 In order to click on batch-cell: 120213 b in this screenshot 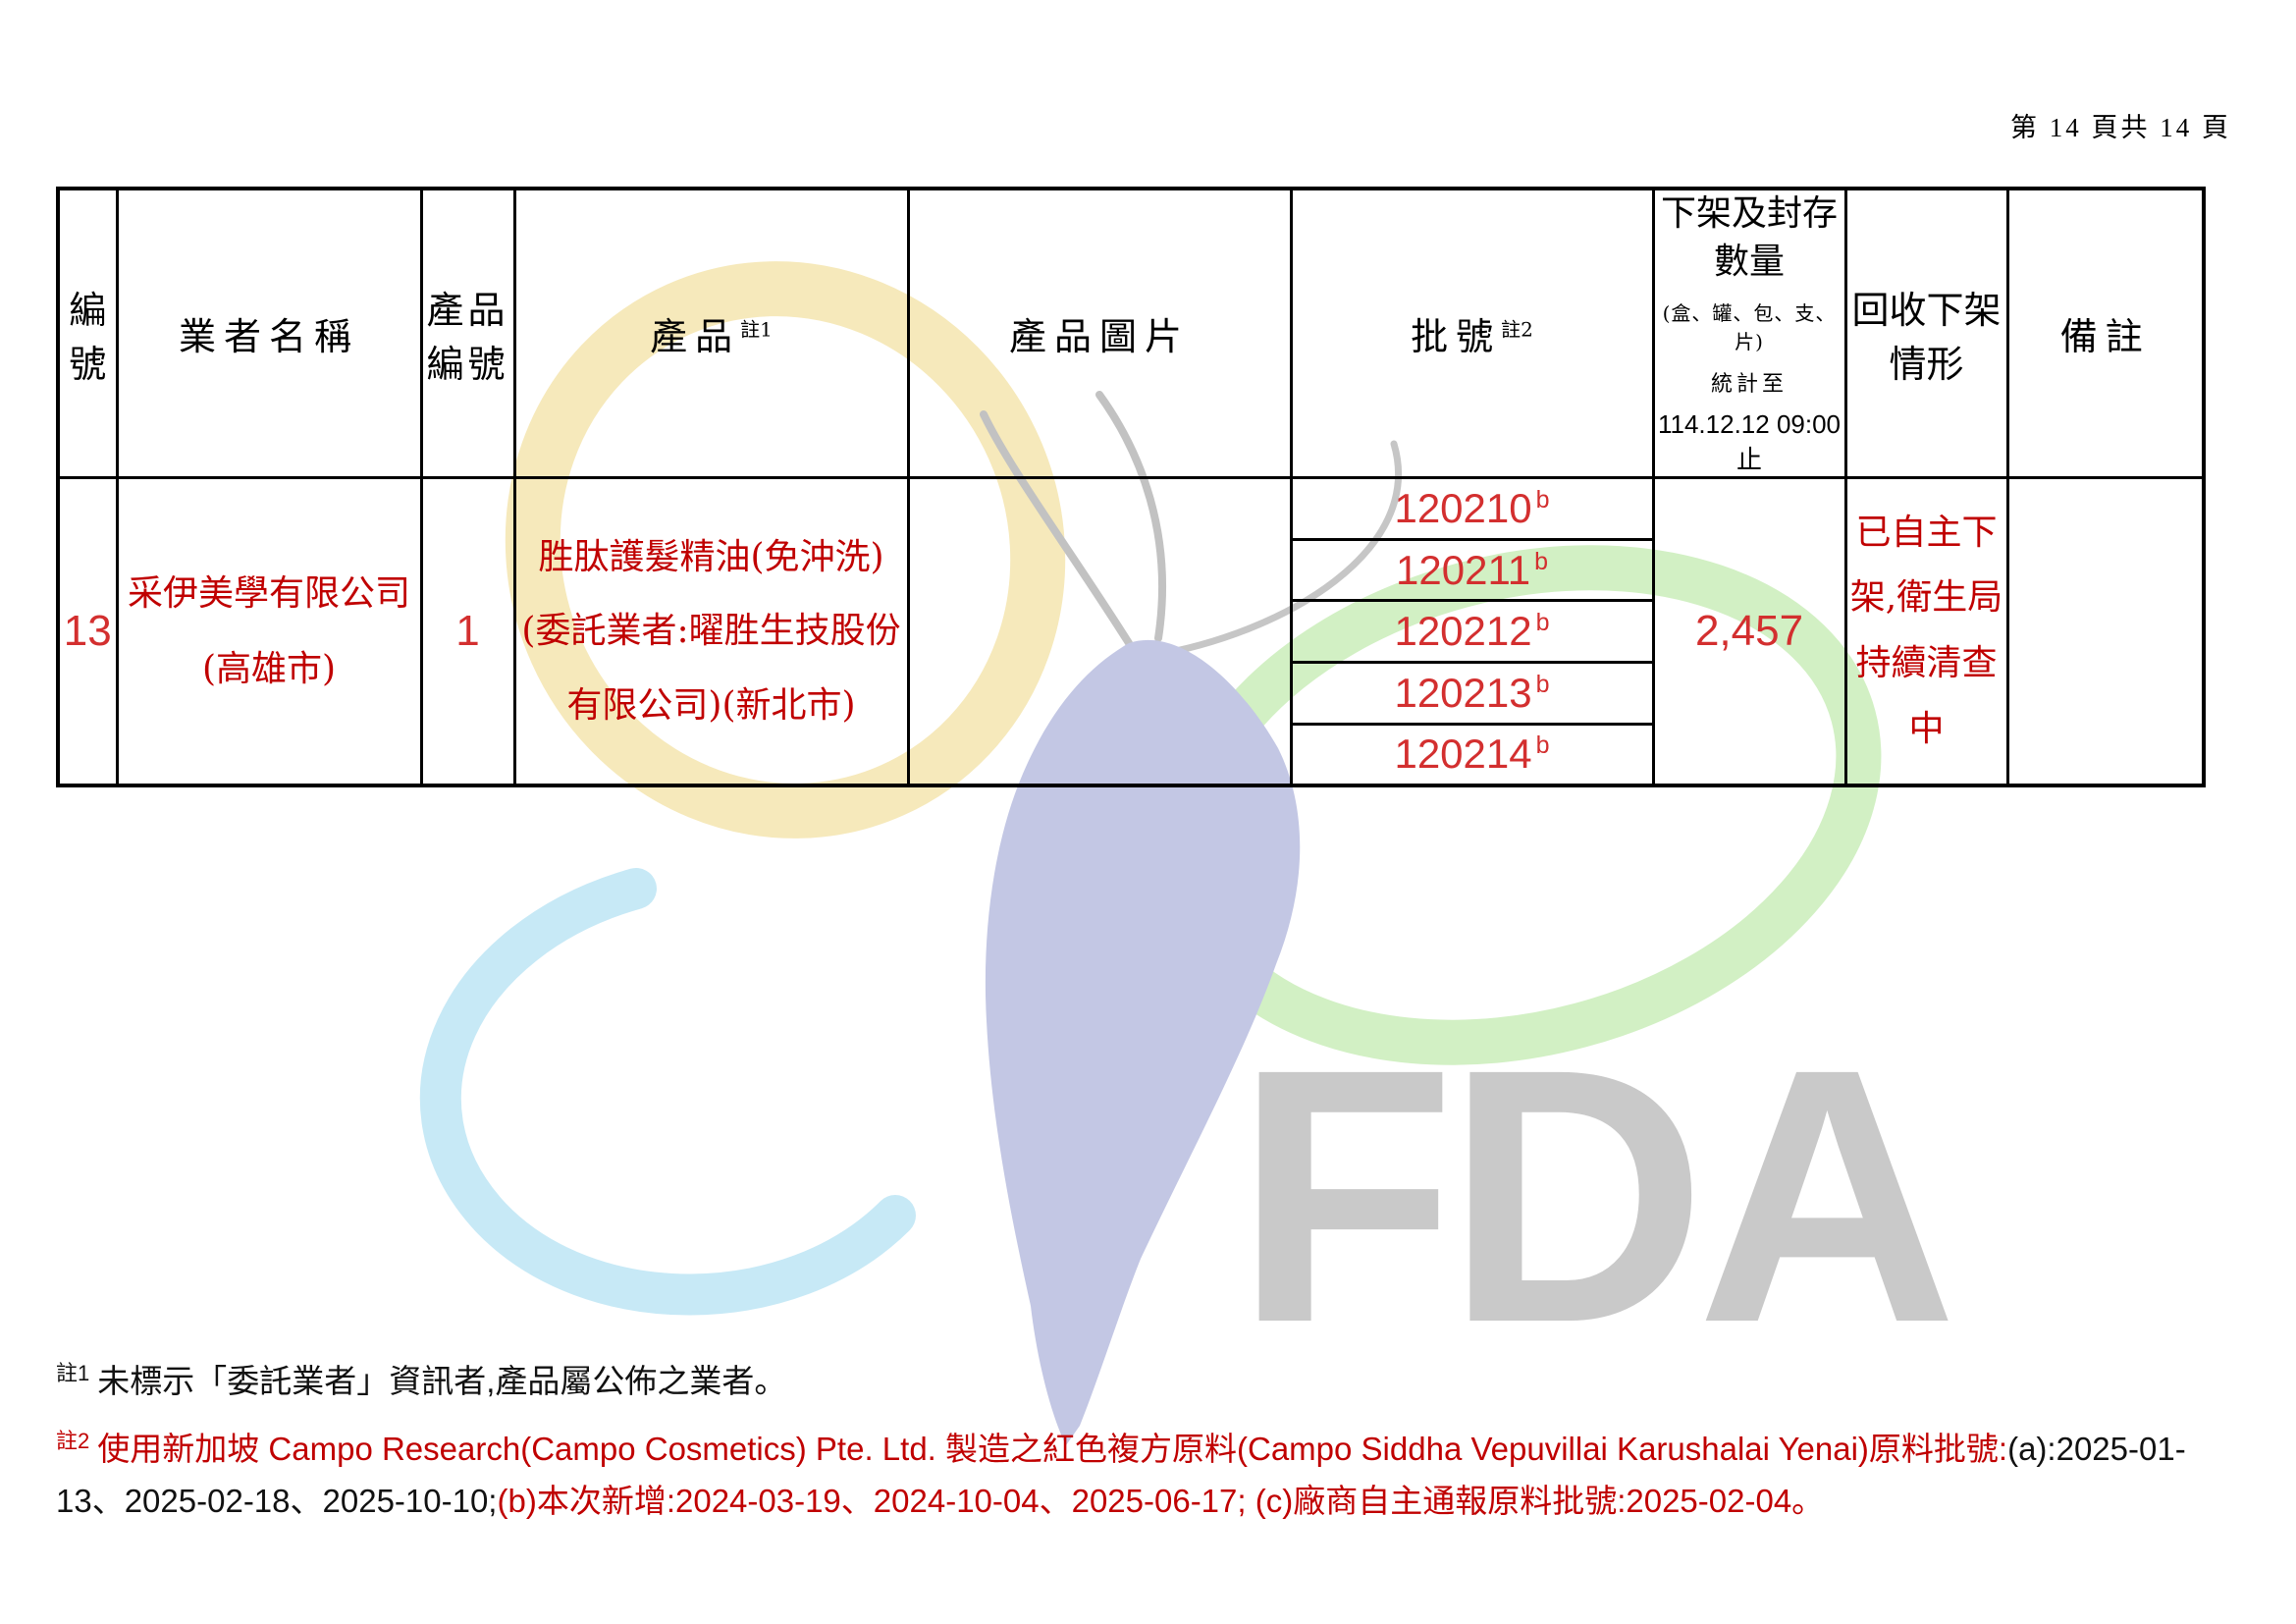, I will do `click(1472, 693)`.